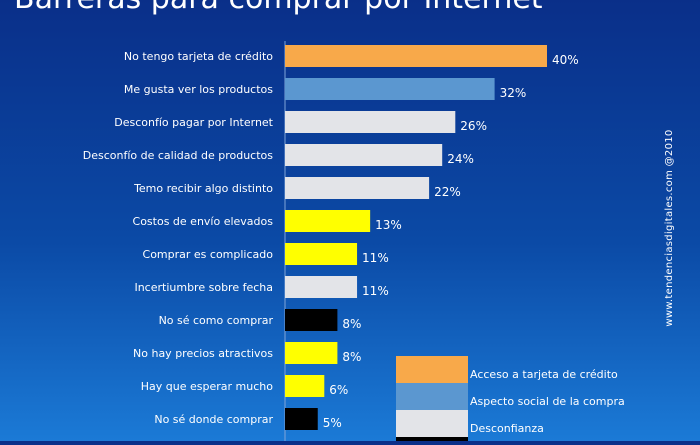 The width and height of the screenshot is (700, 445). Describe the element at coordinates (565, 60) in the screenshot. I see `value-label: 40%` at that location.